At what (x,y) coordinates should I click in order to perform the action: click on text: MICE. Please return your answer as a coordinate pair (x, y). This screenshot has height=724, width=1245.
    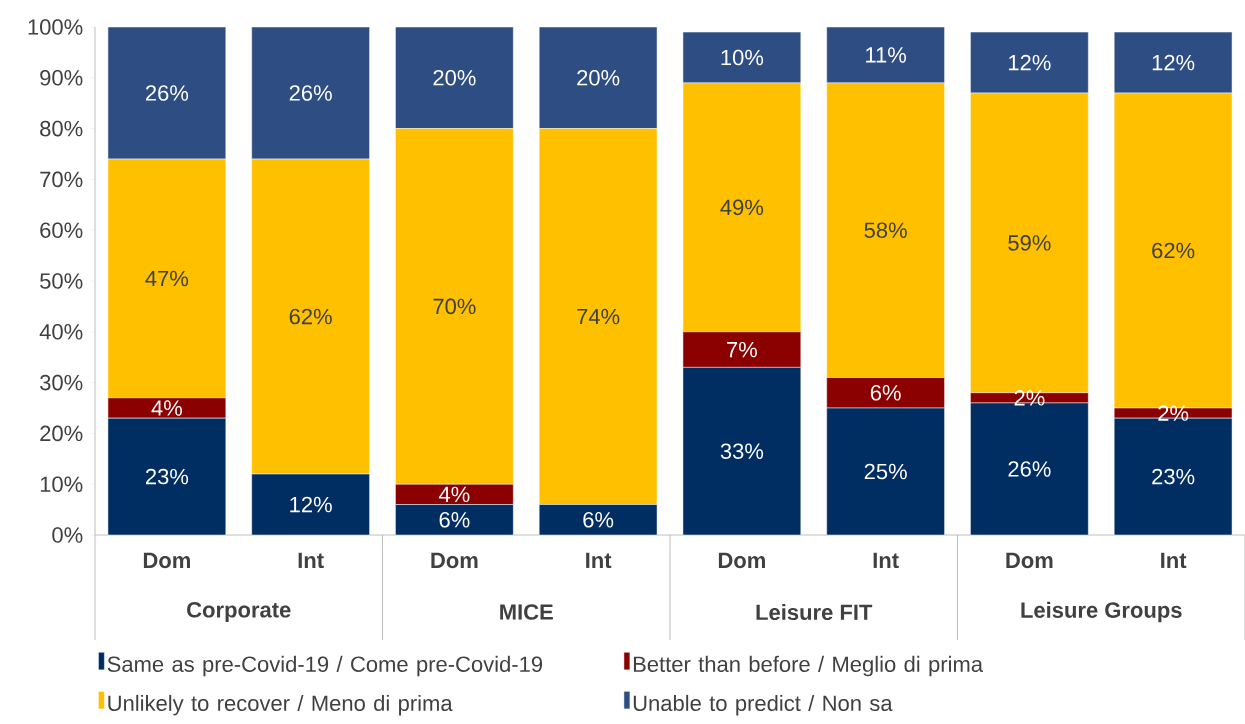
    Looking at the image, I should click on (526, 612).